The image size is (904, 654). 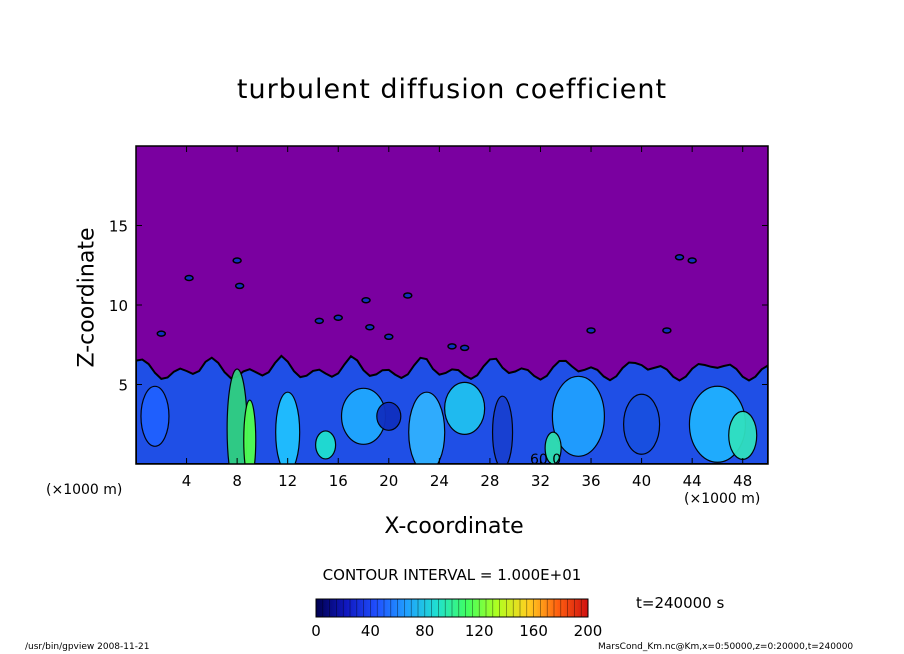 I want to click on y-tick-label: 15, so click(x=118, y=227).